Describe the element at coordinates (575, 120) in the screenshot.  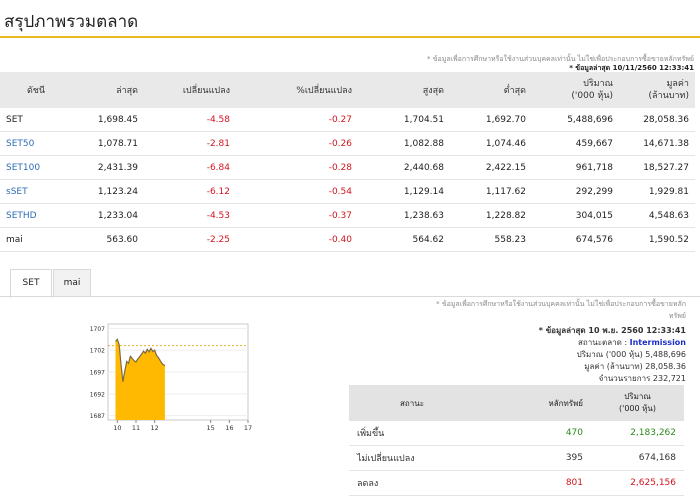
I see `index-volume: 5,488,696` at that location.